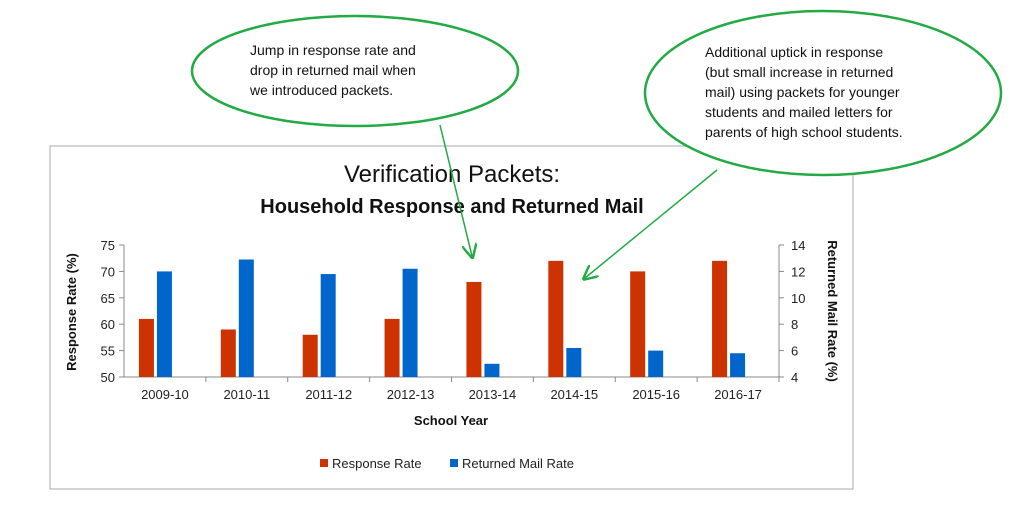 Image resolution: width=1024 pixels, height=507 pixels. What do you see at coordinates (71, 312) in the screenshot?
I see `y-axis-label: Response Rate (%)` at bounding box center [71, 312].